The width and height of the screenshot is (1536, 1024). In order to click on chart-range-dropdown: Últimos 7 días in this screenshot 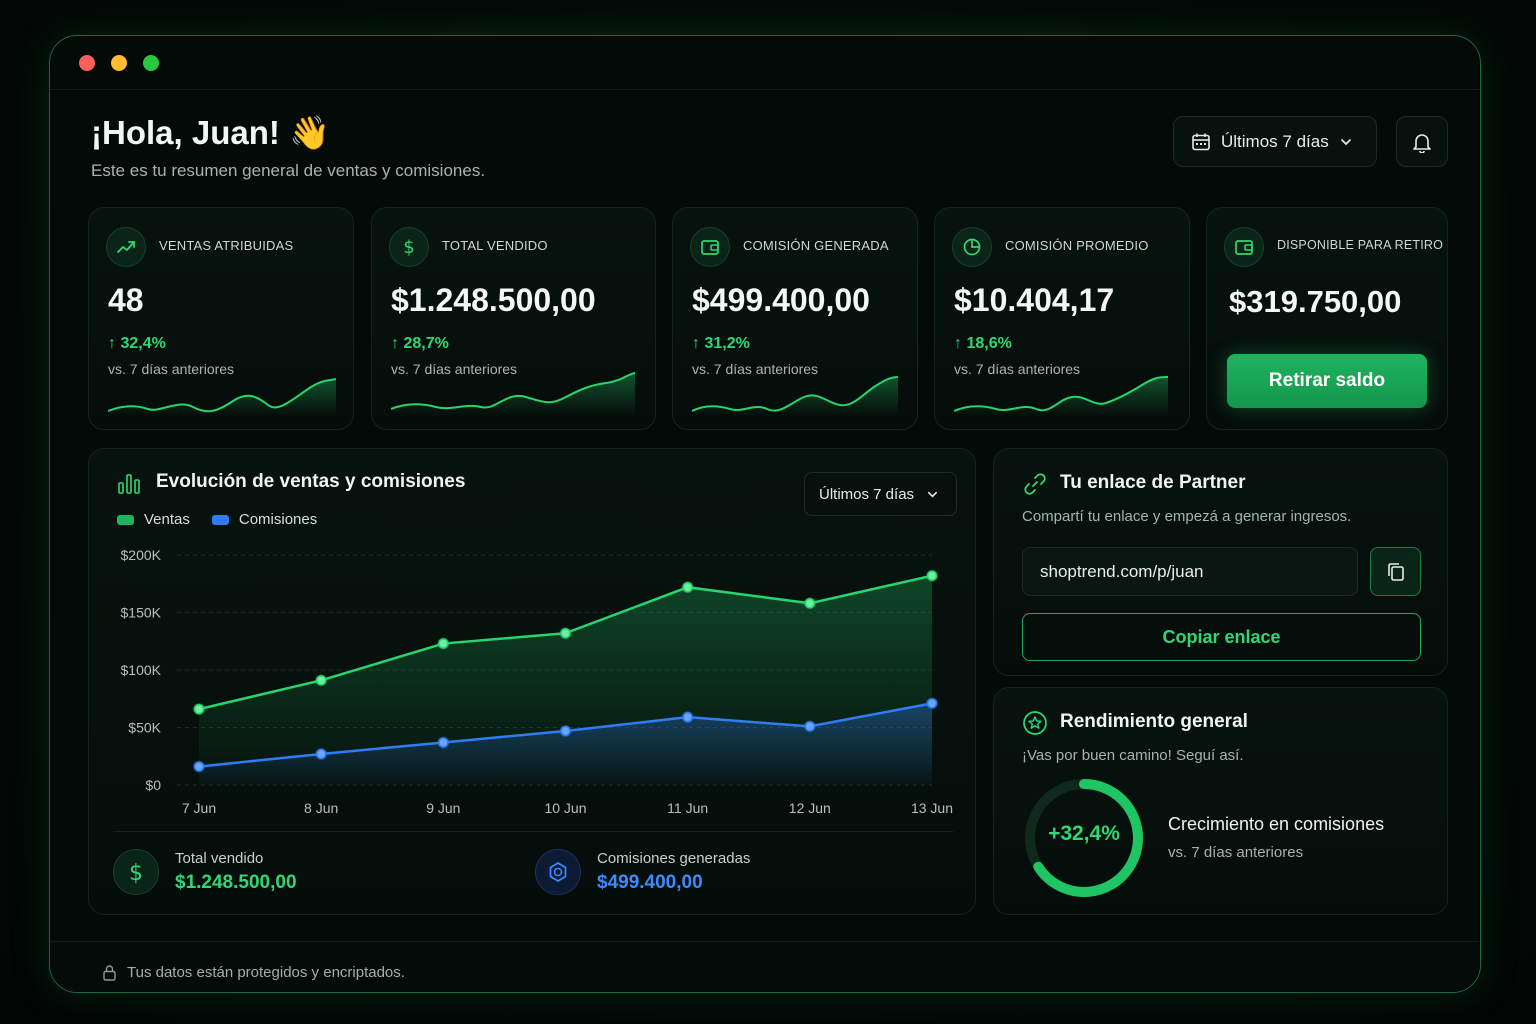, I will do `click(880, 494)`.